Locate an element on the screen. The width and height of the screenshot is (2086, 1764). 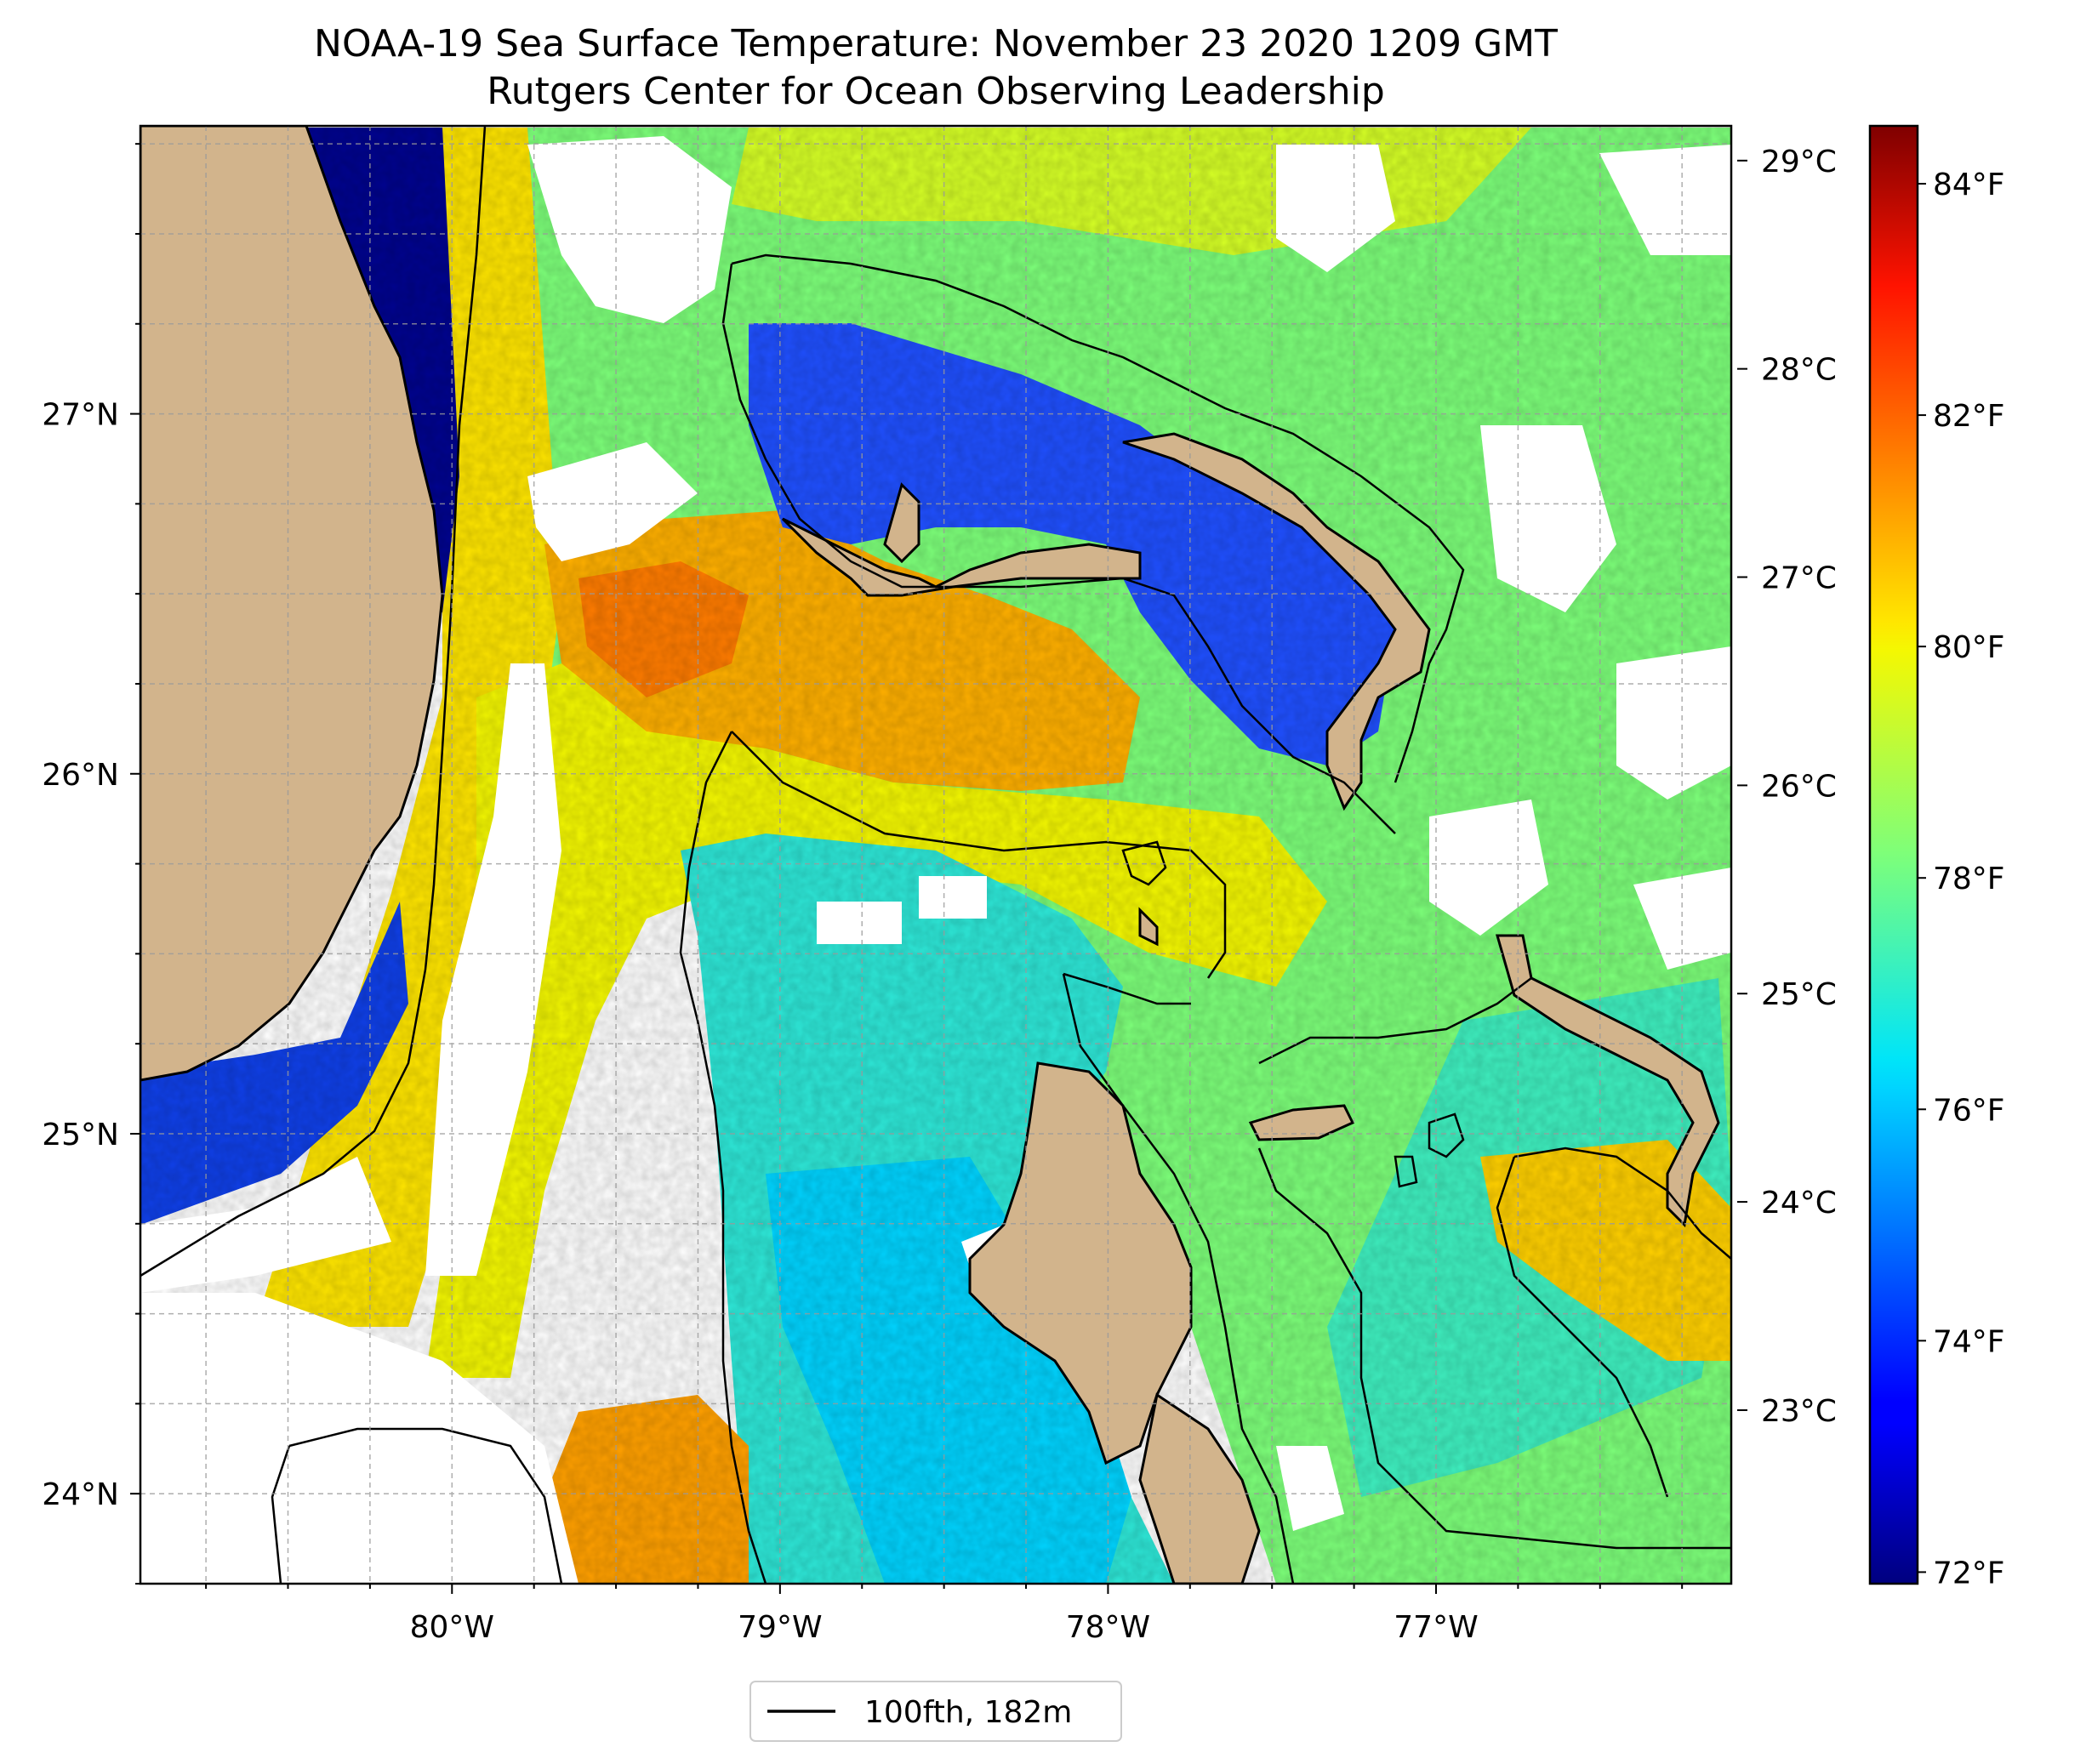
fahrenheit-label: 80°F is located at coordinates (1969, 647).